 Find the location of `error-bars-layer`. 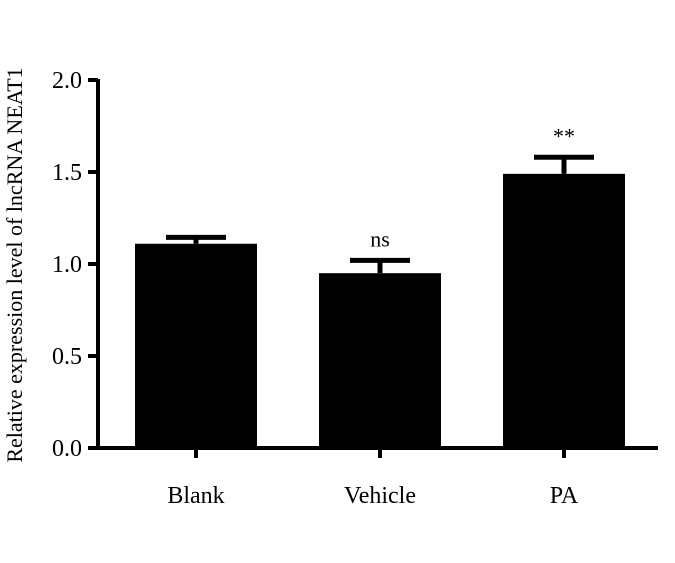

error-bars-layer is located at coordinates (380, 214).